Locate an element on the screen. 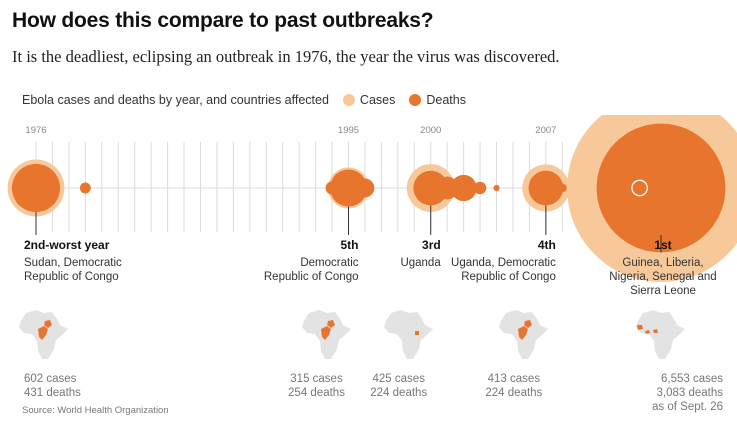  rank-label: 3rd is located at coordinates (431, 245).